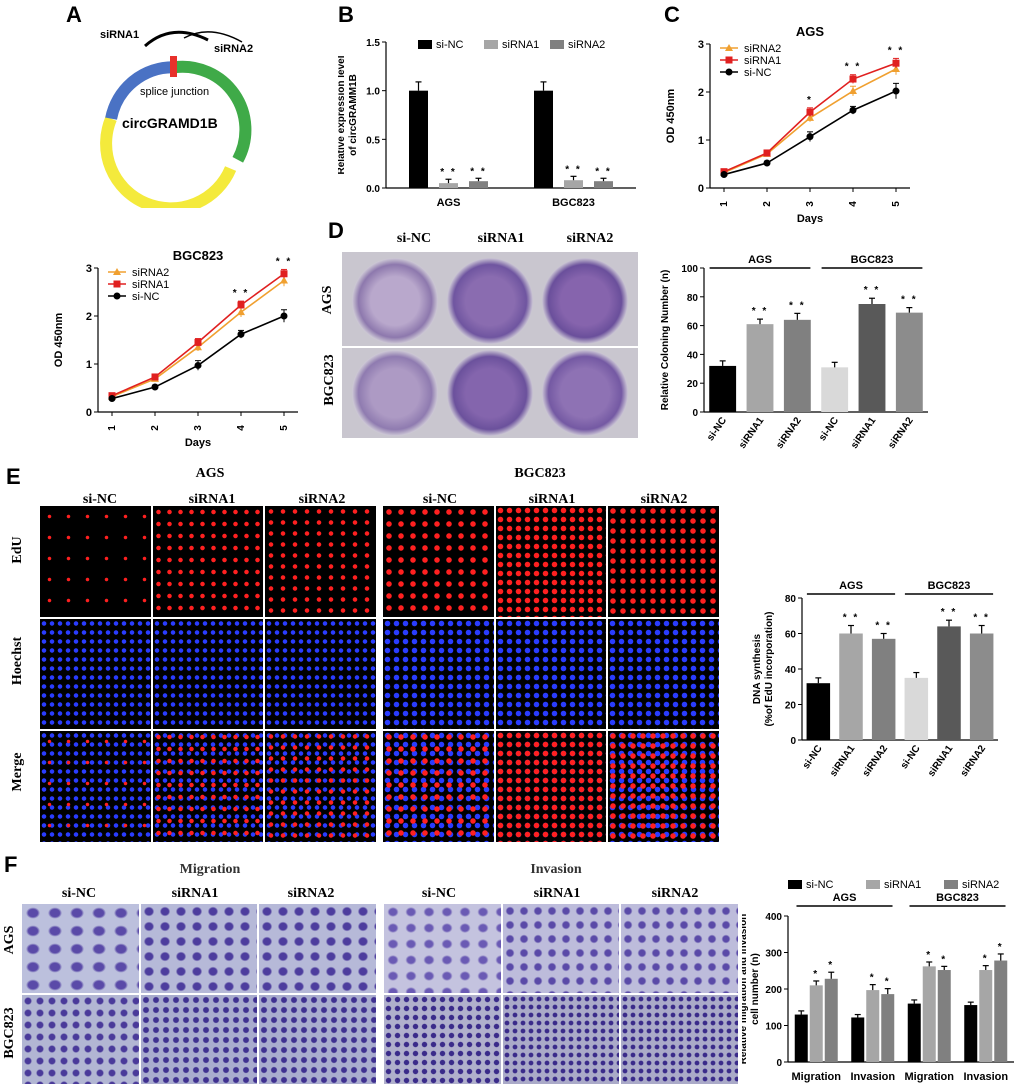 Image resolution: width=1020 pixels, height=1088 pixels. Describe the element at coordinates (675, 893) in the screenshot. I see `f-col-sirna2-inv: siRNA2` at that location.